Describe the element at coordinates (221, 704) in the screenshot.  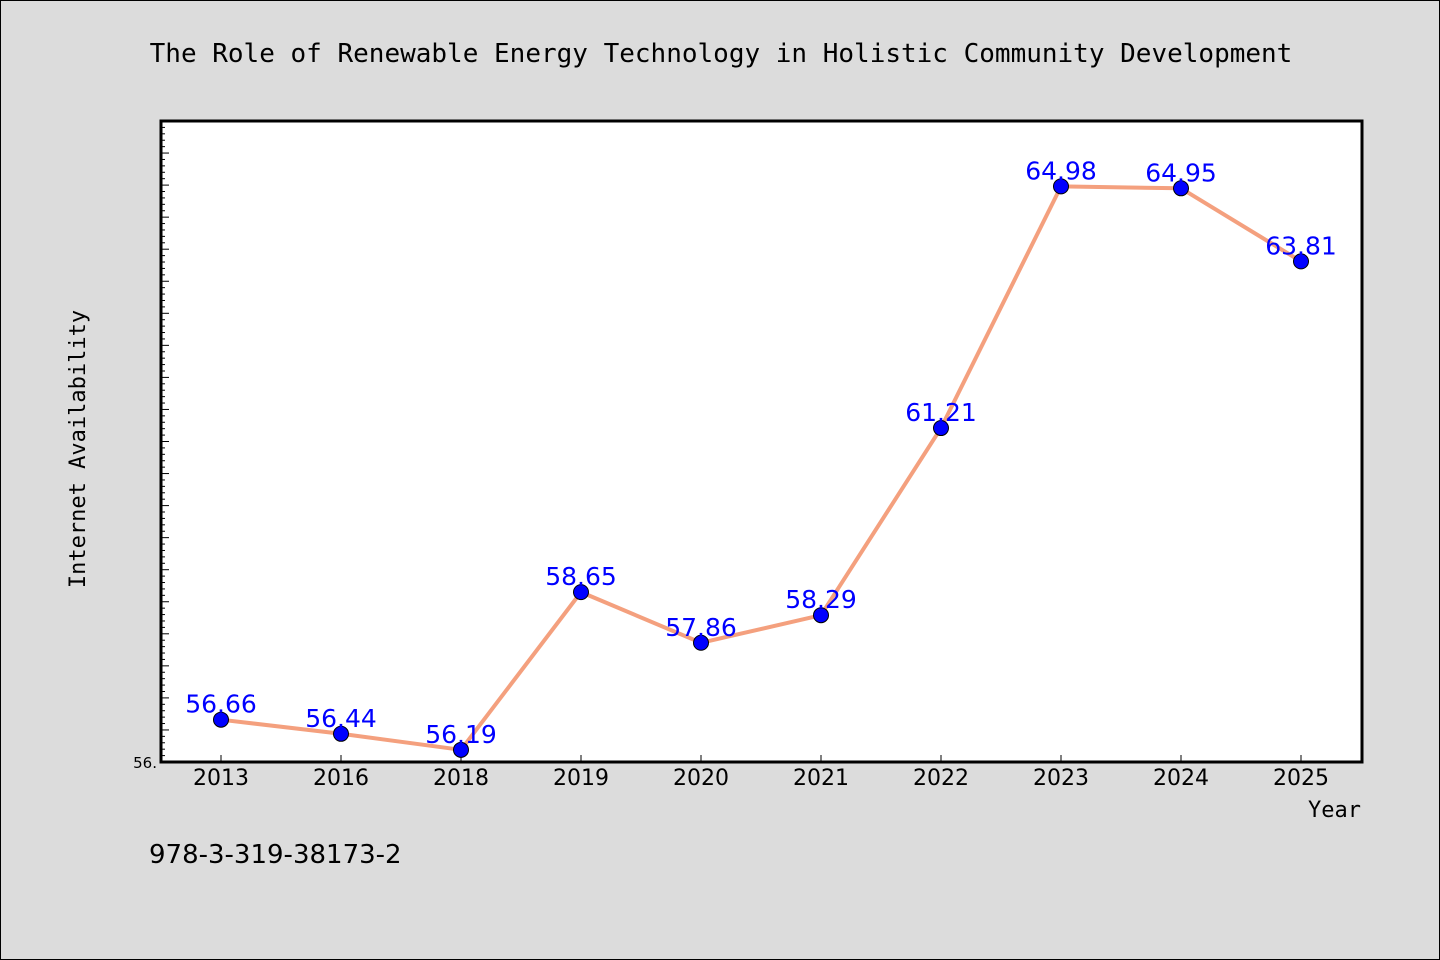
I see `data-label: 56.66` at that location.